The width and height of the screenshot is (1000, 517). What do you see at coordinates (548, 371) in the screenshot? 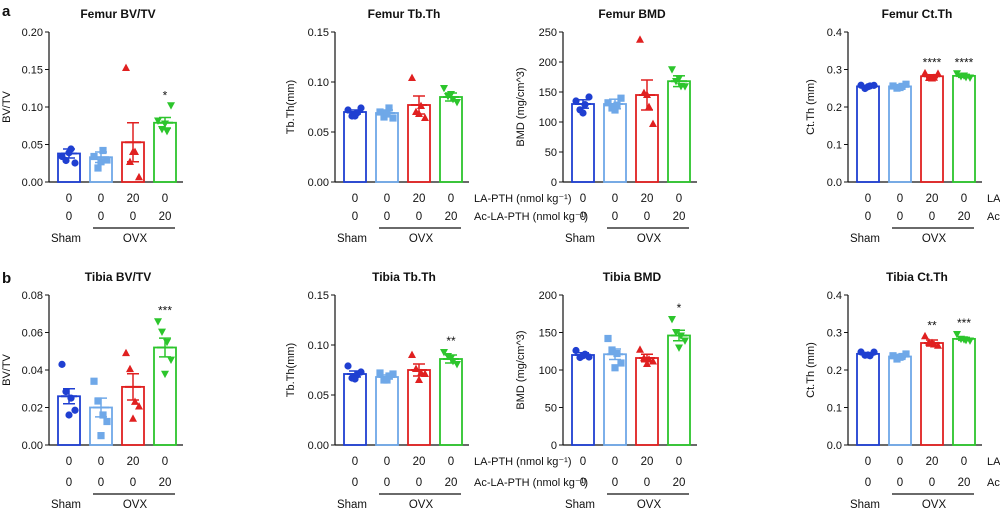
I see `y-tick-label: 100` at bounding box center [548, 371].